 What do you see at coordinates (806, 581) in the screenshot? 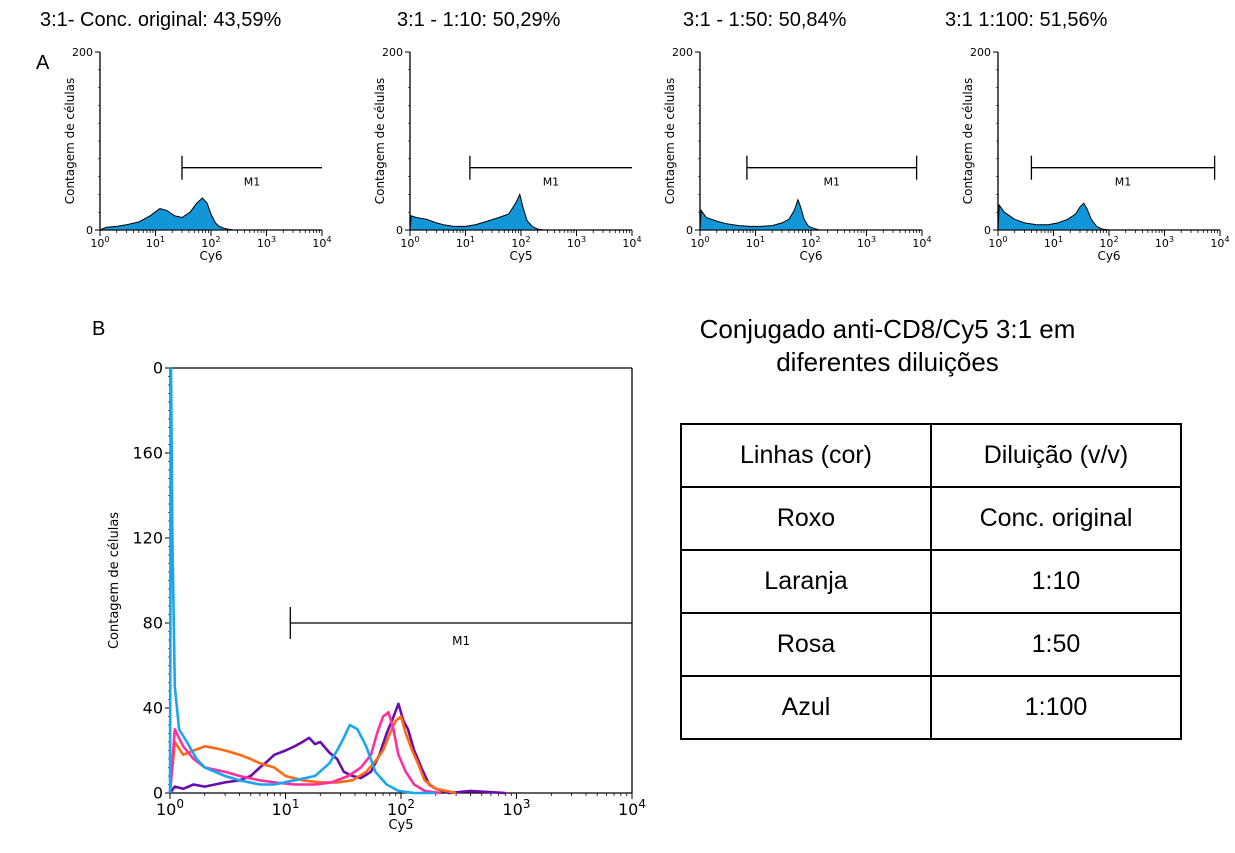
I see `table-cell: Laranja` at bounding box center [806, 581].